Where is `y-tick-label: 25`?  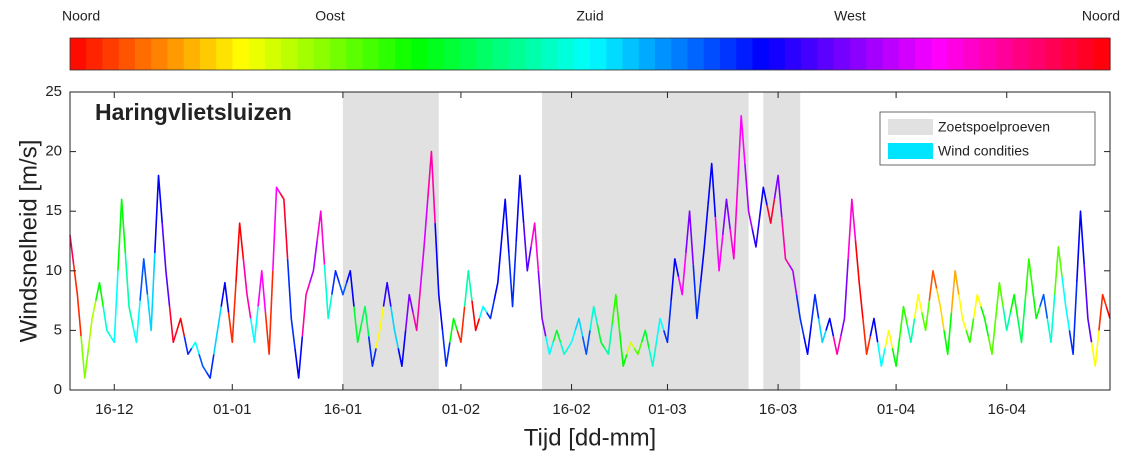
y-tick-label: 25 is located at coordinates (53, 91).